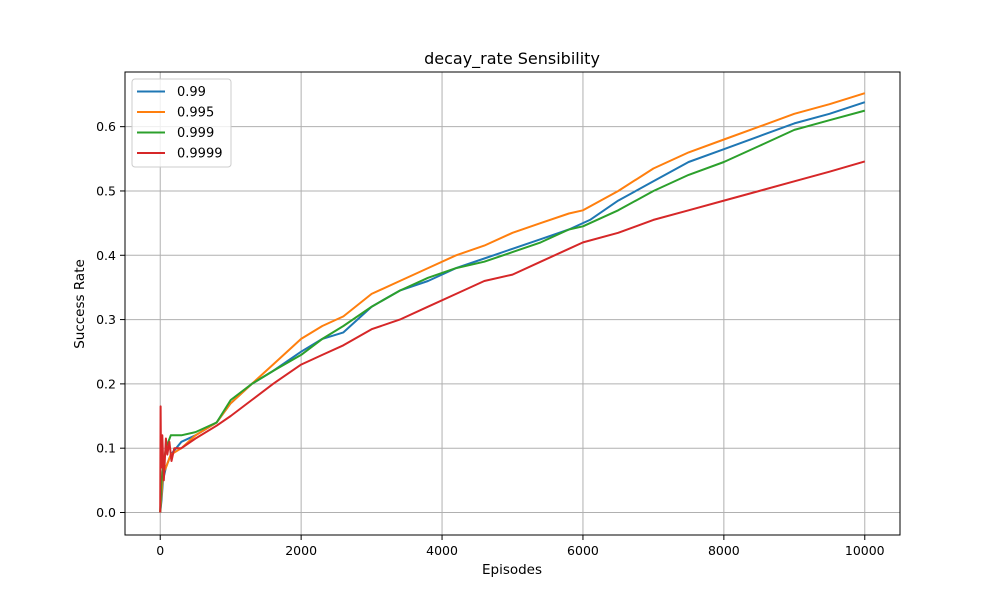  I want to click on legend-label: 0.9999, so click(200, 154).